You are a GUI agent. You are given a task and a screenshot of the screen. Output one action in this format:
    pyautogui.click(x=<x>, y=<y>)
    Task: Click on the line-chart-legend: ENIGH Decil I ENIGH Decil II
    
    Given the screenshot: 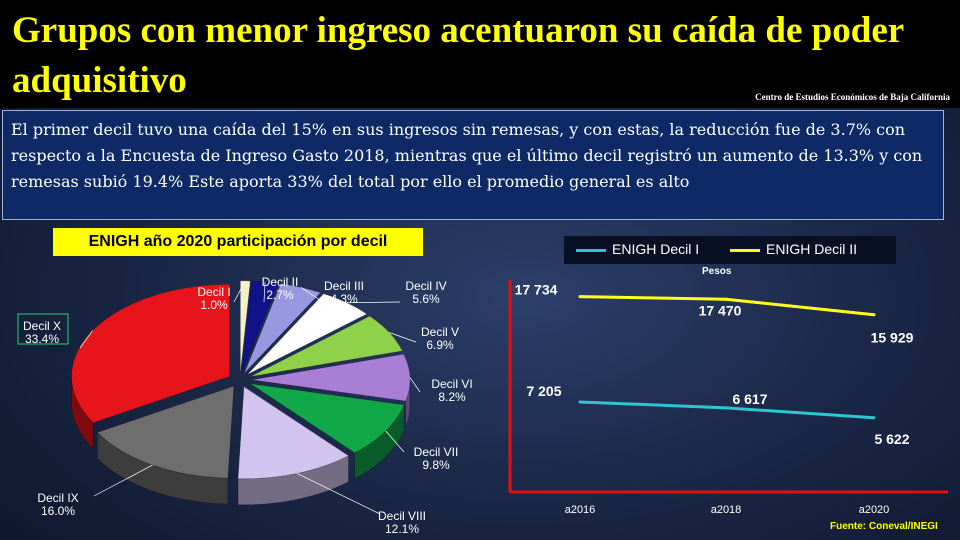 What is the action you would take?
    pyautogui.click(x=730, y=250)
    